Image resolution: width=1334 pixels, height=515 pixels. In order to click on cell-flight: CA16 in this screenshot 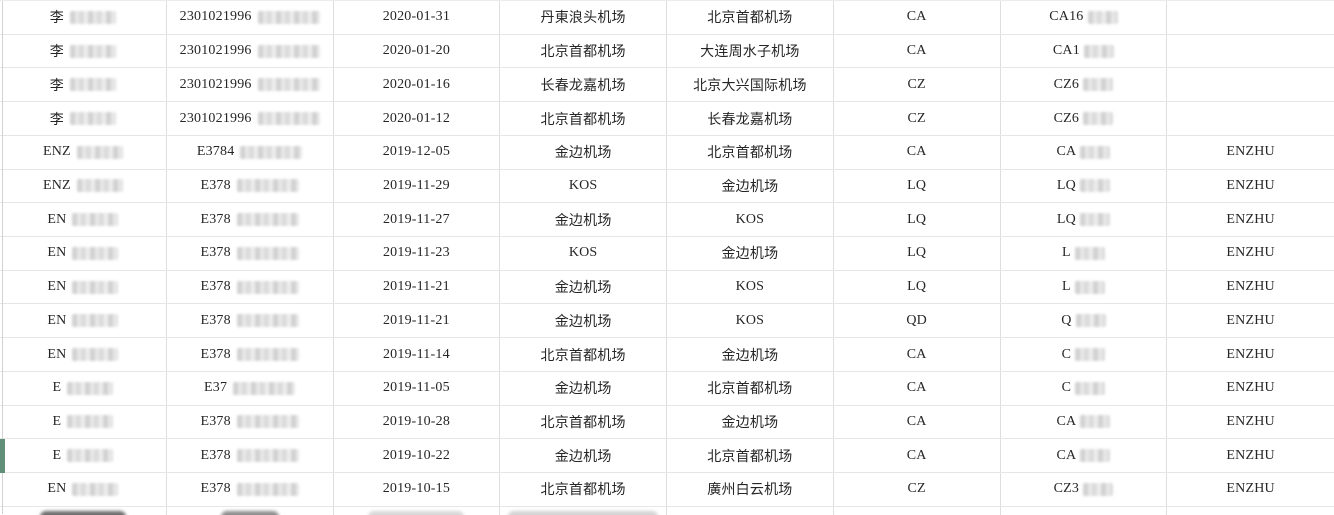, I will do `click(1084, 17)`.